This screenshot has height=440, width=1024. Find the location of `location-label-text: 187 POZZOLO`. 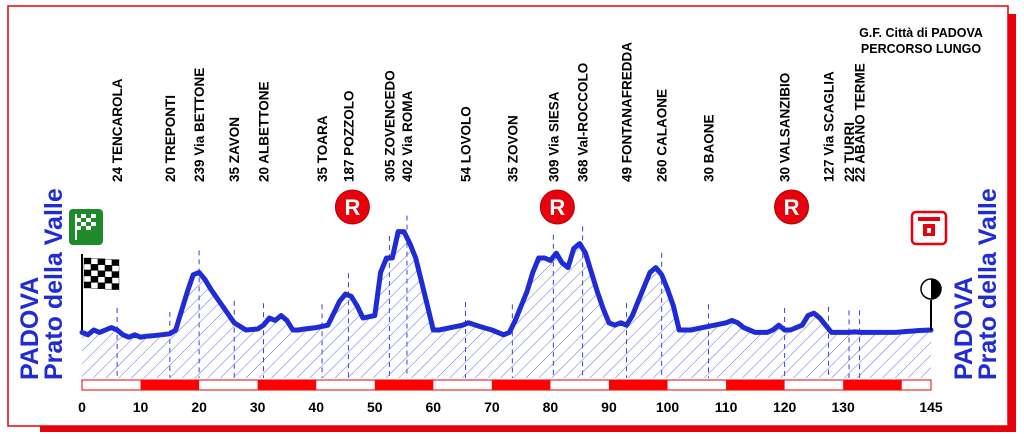

location-label-text: 187 POZZOLO is located at coordinates (348, 136).